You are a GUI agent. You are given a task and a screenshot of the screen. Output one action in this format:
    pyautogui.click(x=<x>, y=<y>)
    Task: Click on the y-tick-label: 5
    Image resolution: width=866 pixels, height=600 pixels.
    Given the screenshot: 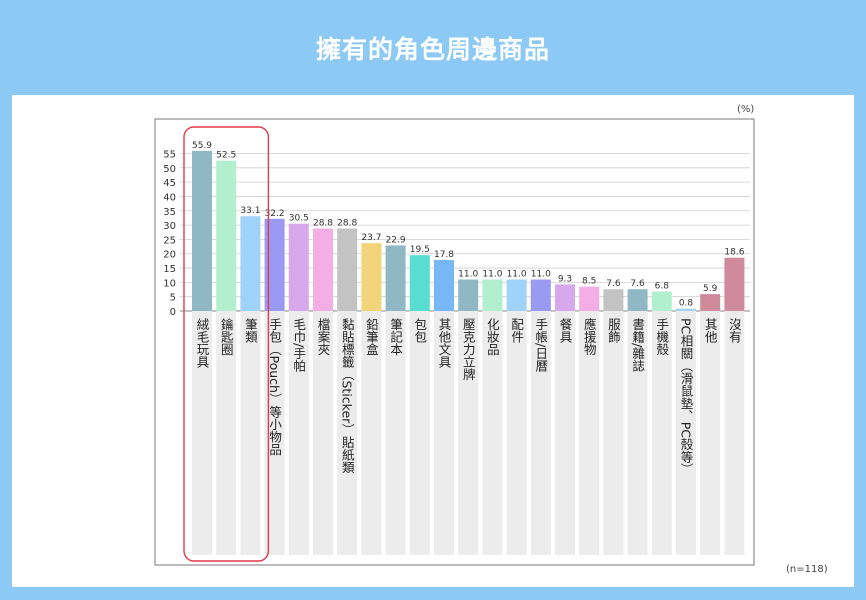 What is the action you would take?
    pyautogui.click(x=173, y=298)
    